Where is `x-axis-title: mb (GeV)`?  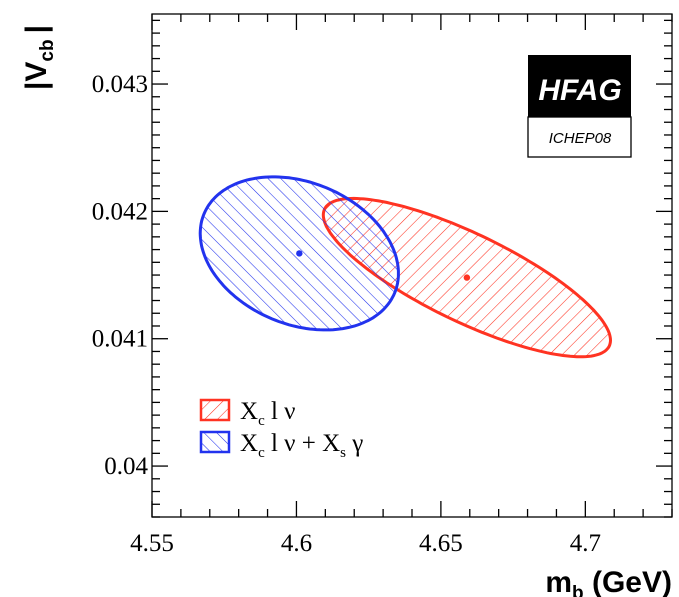 x-axis-title: mb (GeV) is located at coordinates (608, 581).